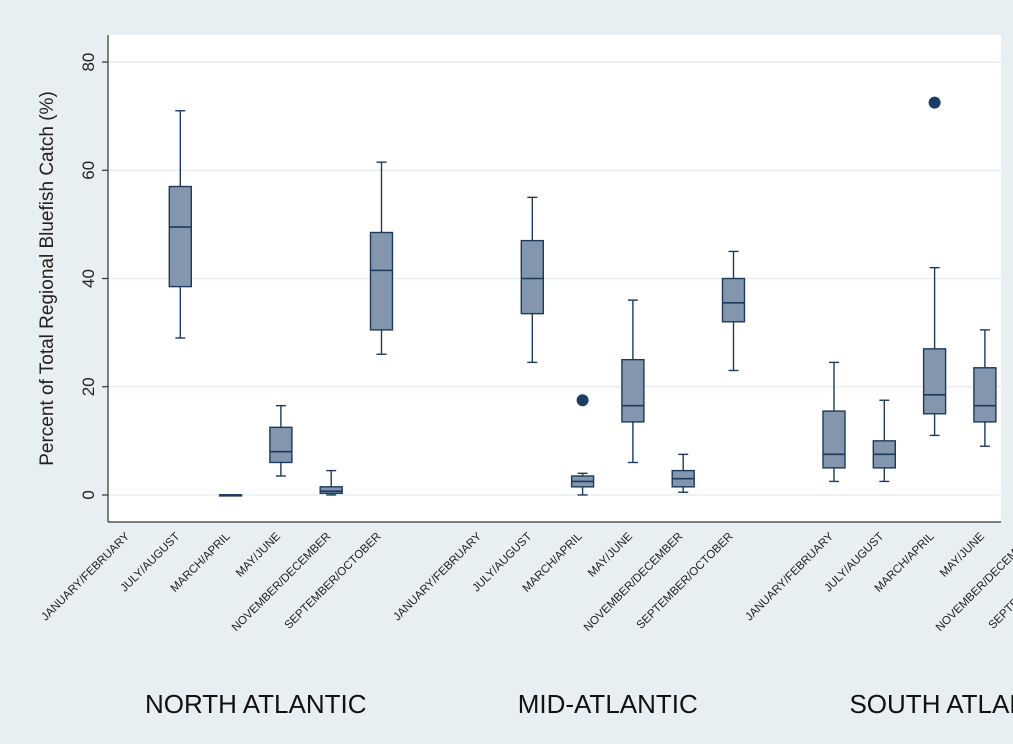 The width and height of the screenshot is (1013, 744). I want to click on region-label-south-atlantic: SOUTH ATLANTIC, so click(931, 704).